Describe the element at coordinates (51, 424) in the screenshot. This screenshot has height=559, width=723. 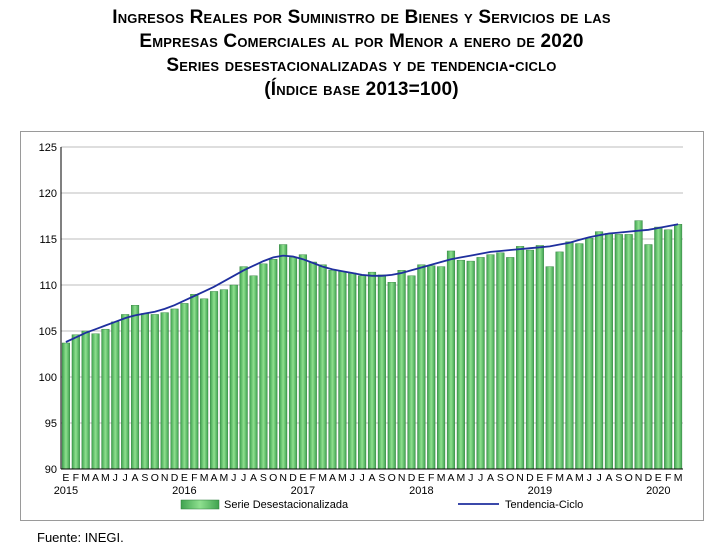
I see `y-tick-label: 95` at that location.